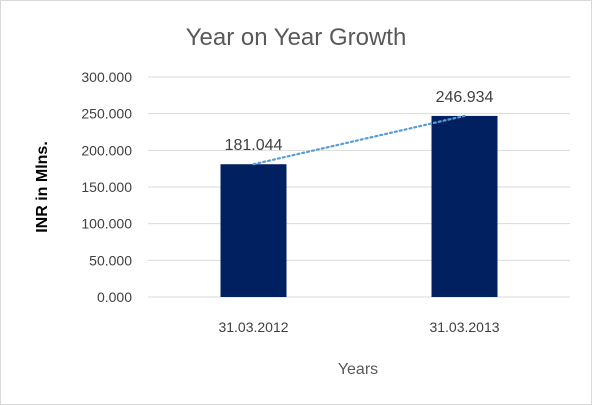 Image resolution: width=592 pixels, height=405 pixels. Describe the element at coordinates (358, 327) in the screenshot. I see `x-axis-tick-labels: 31.03.2012 31.03.2013` at that location.